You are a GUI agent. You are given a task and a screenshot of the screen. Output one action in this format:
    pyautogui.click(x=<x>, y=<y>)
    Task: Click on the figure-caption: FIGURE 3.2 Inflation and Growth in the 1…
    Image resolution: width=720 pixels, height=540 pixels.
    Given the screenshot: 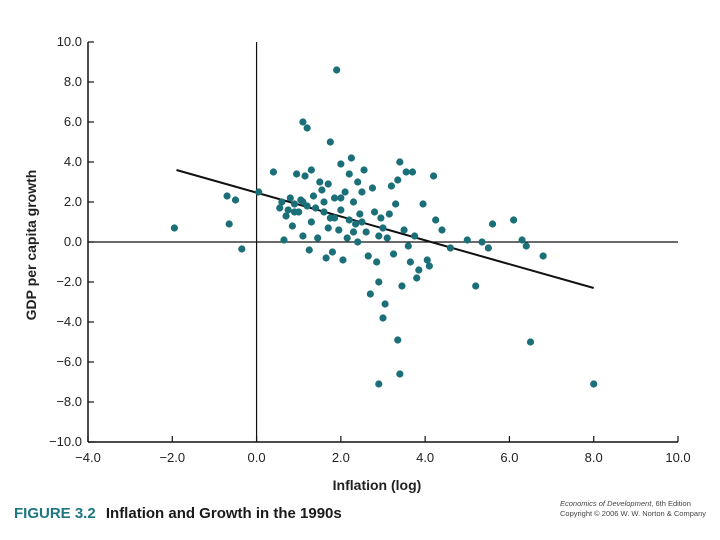 What is the action you would take?
    pyautogui.click(x=178, y=513)
    